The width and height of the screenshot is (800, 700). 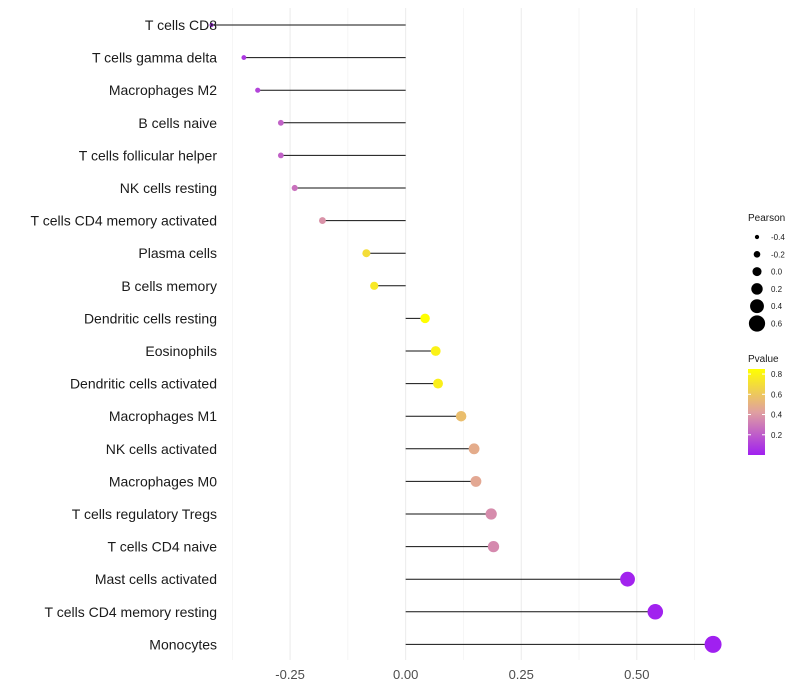 What do you see at coordinates (763, 359) in the screenshot?
I see `pvalue-legend-title: Pvalue` at bounding box center [763, 359].